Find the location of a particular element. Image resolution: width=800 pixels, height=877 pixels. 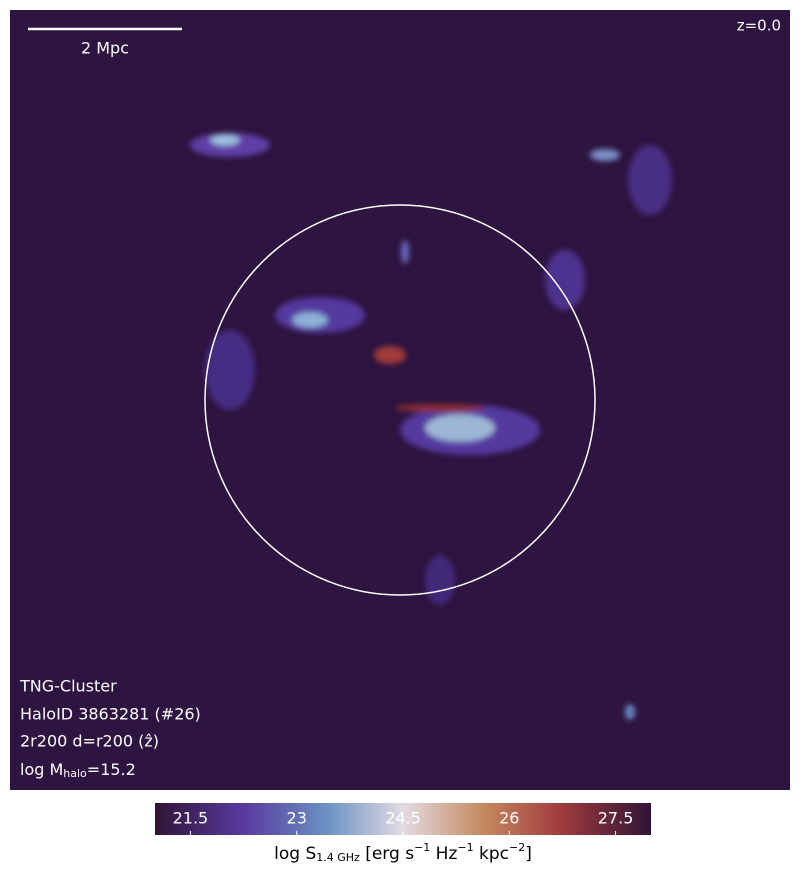

redshift: z=0.0 is located at coordinates (759, 26).